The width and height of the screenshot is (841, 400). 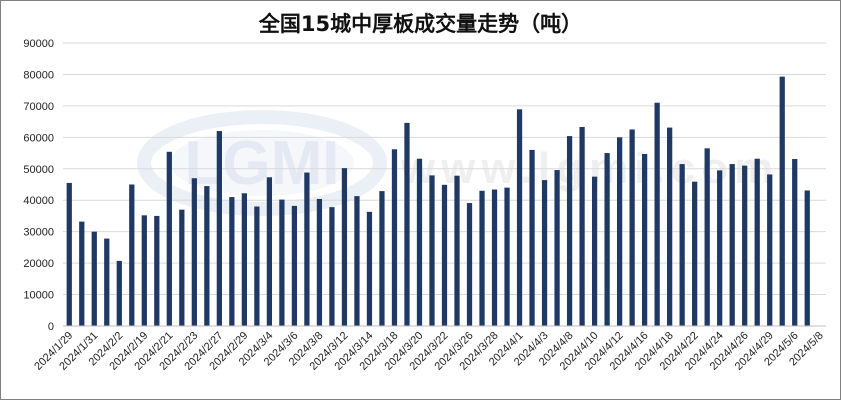 What do you see at coordinates (38, 107) in the screenshot?
I see `y-tick-label: 70000` at bounding box center [38, 107].